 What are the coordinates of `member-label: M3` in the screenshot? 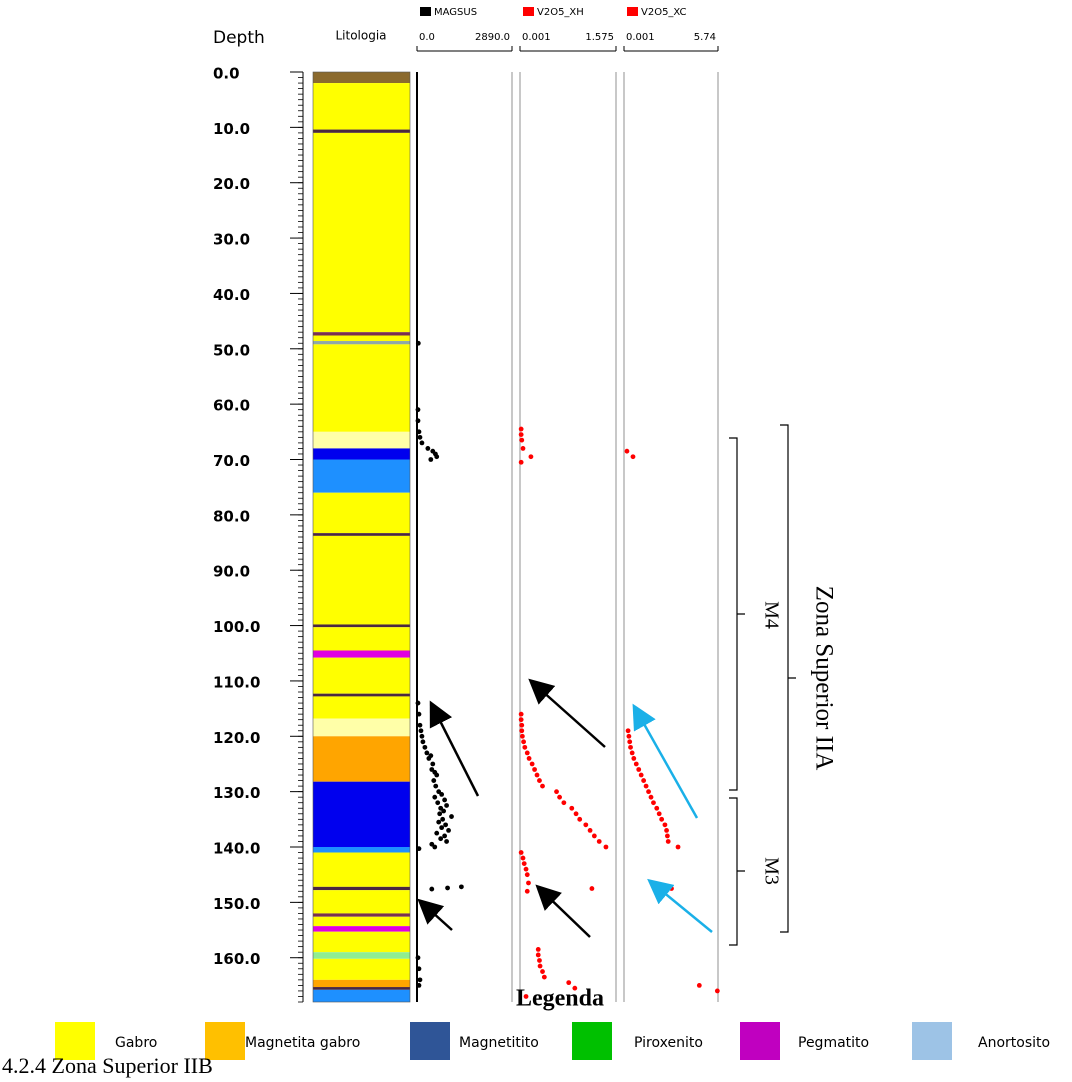 It's located at (771, 871).